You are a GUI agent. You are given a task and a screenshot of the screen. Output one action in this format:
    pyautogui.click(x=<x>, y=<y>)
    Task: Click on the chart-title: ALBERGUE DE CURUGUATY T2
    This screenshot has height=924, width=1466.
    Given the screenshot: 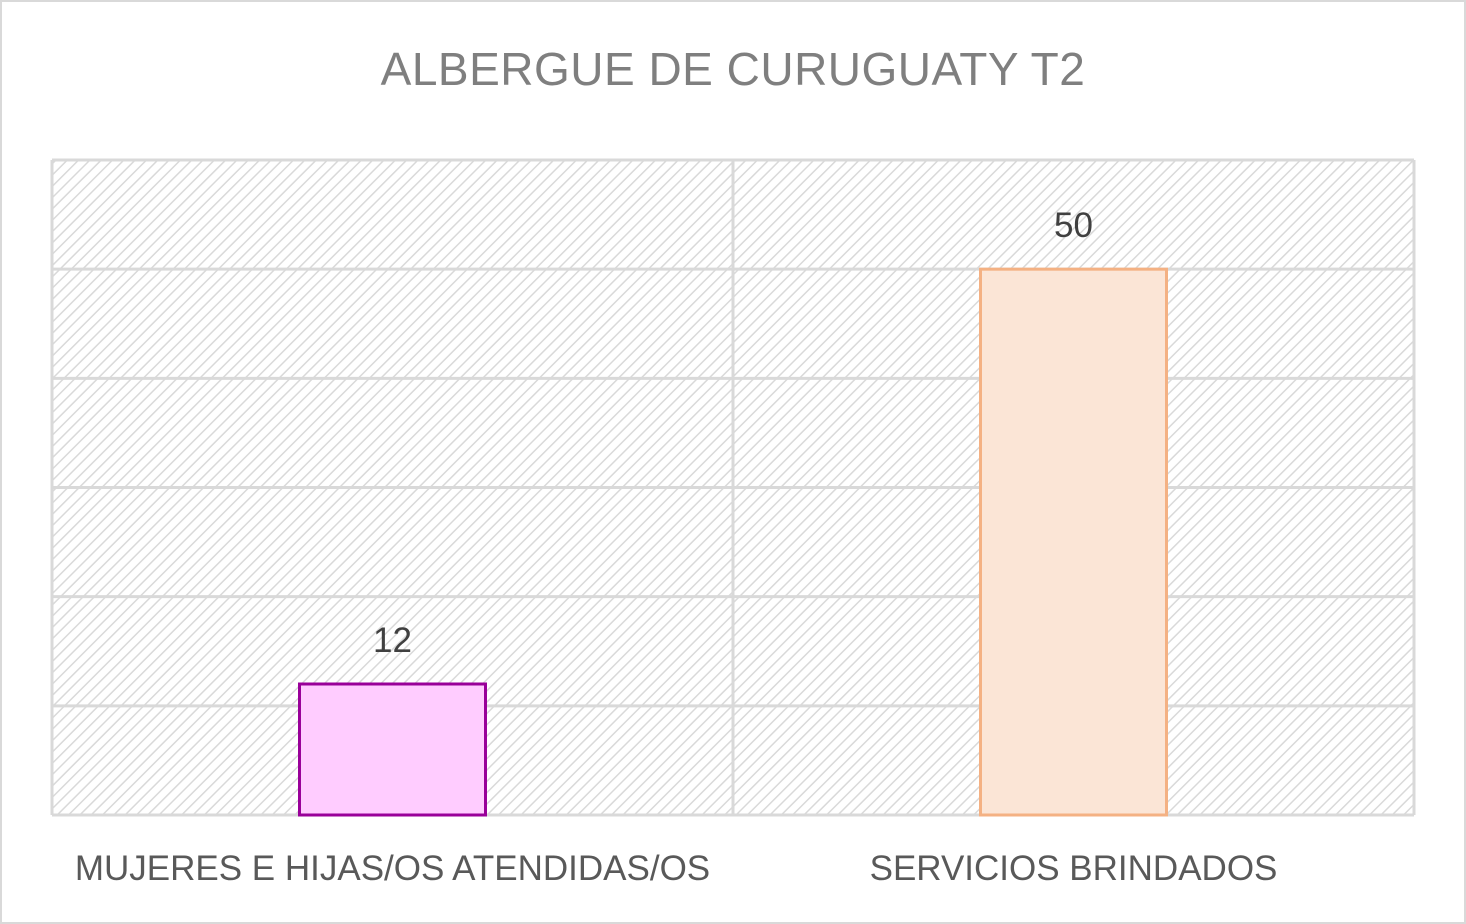 What is the action you would take?
    pyautogui.click(x=733, y=69)
    